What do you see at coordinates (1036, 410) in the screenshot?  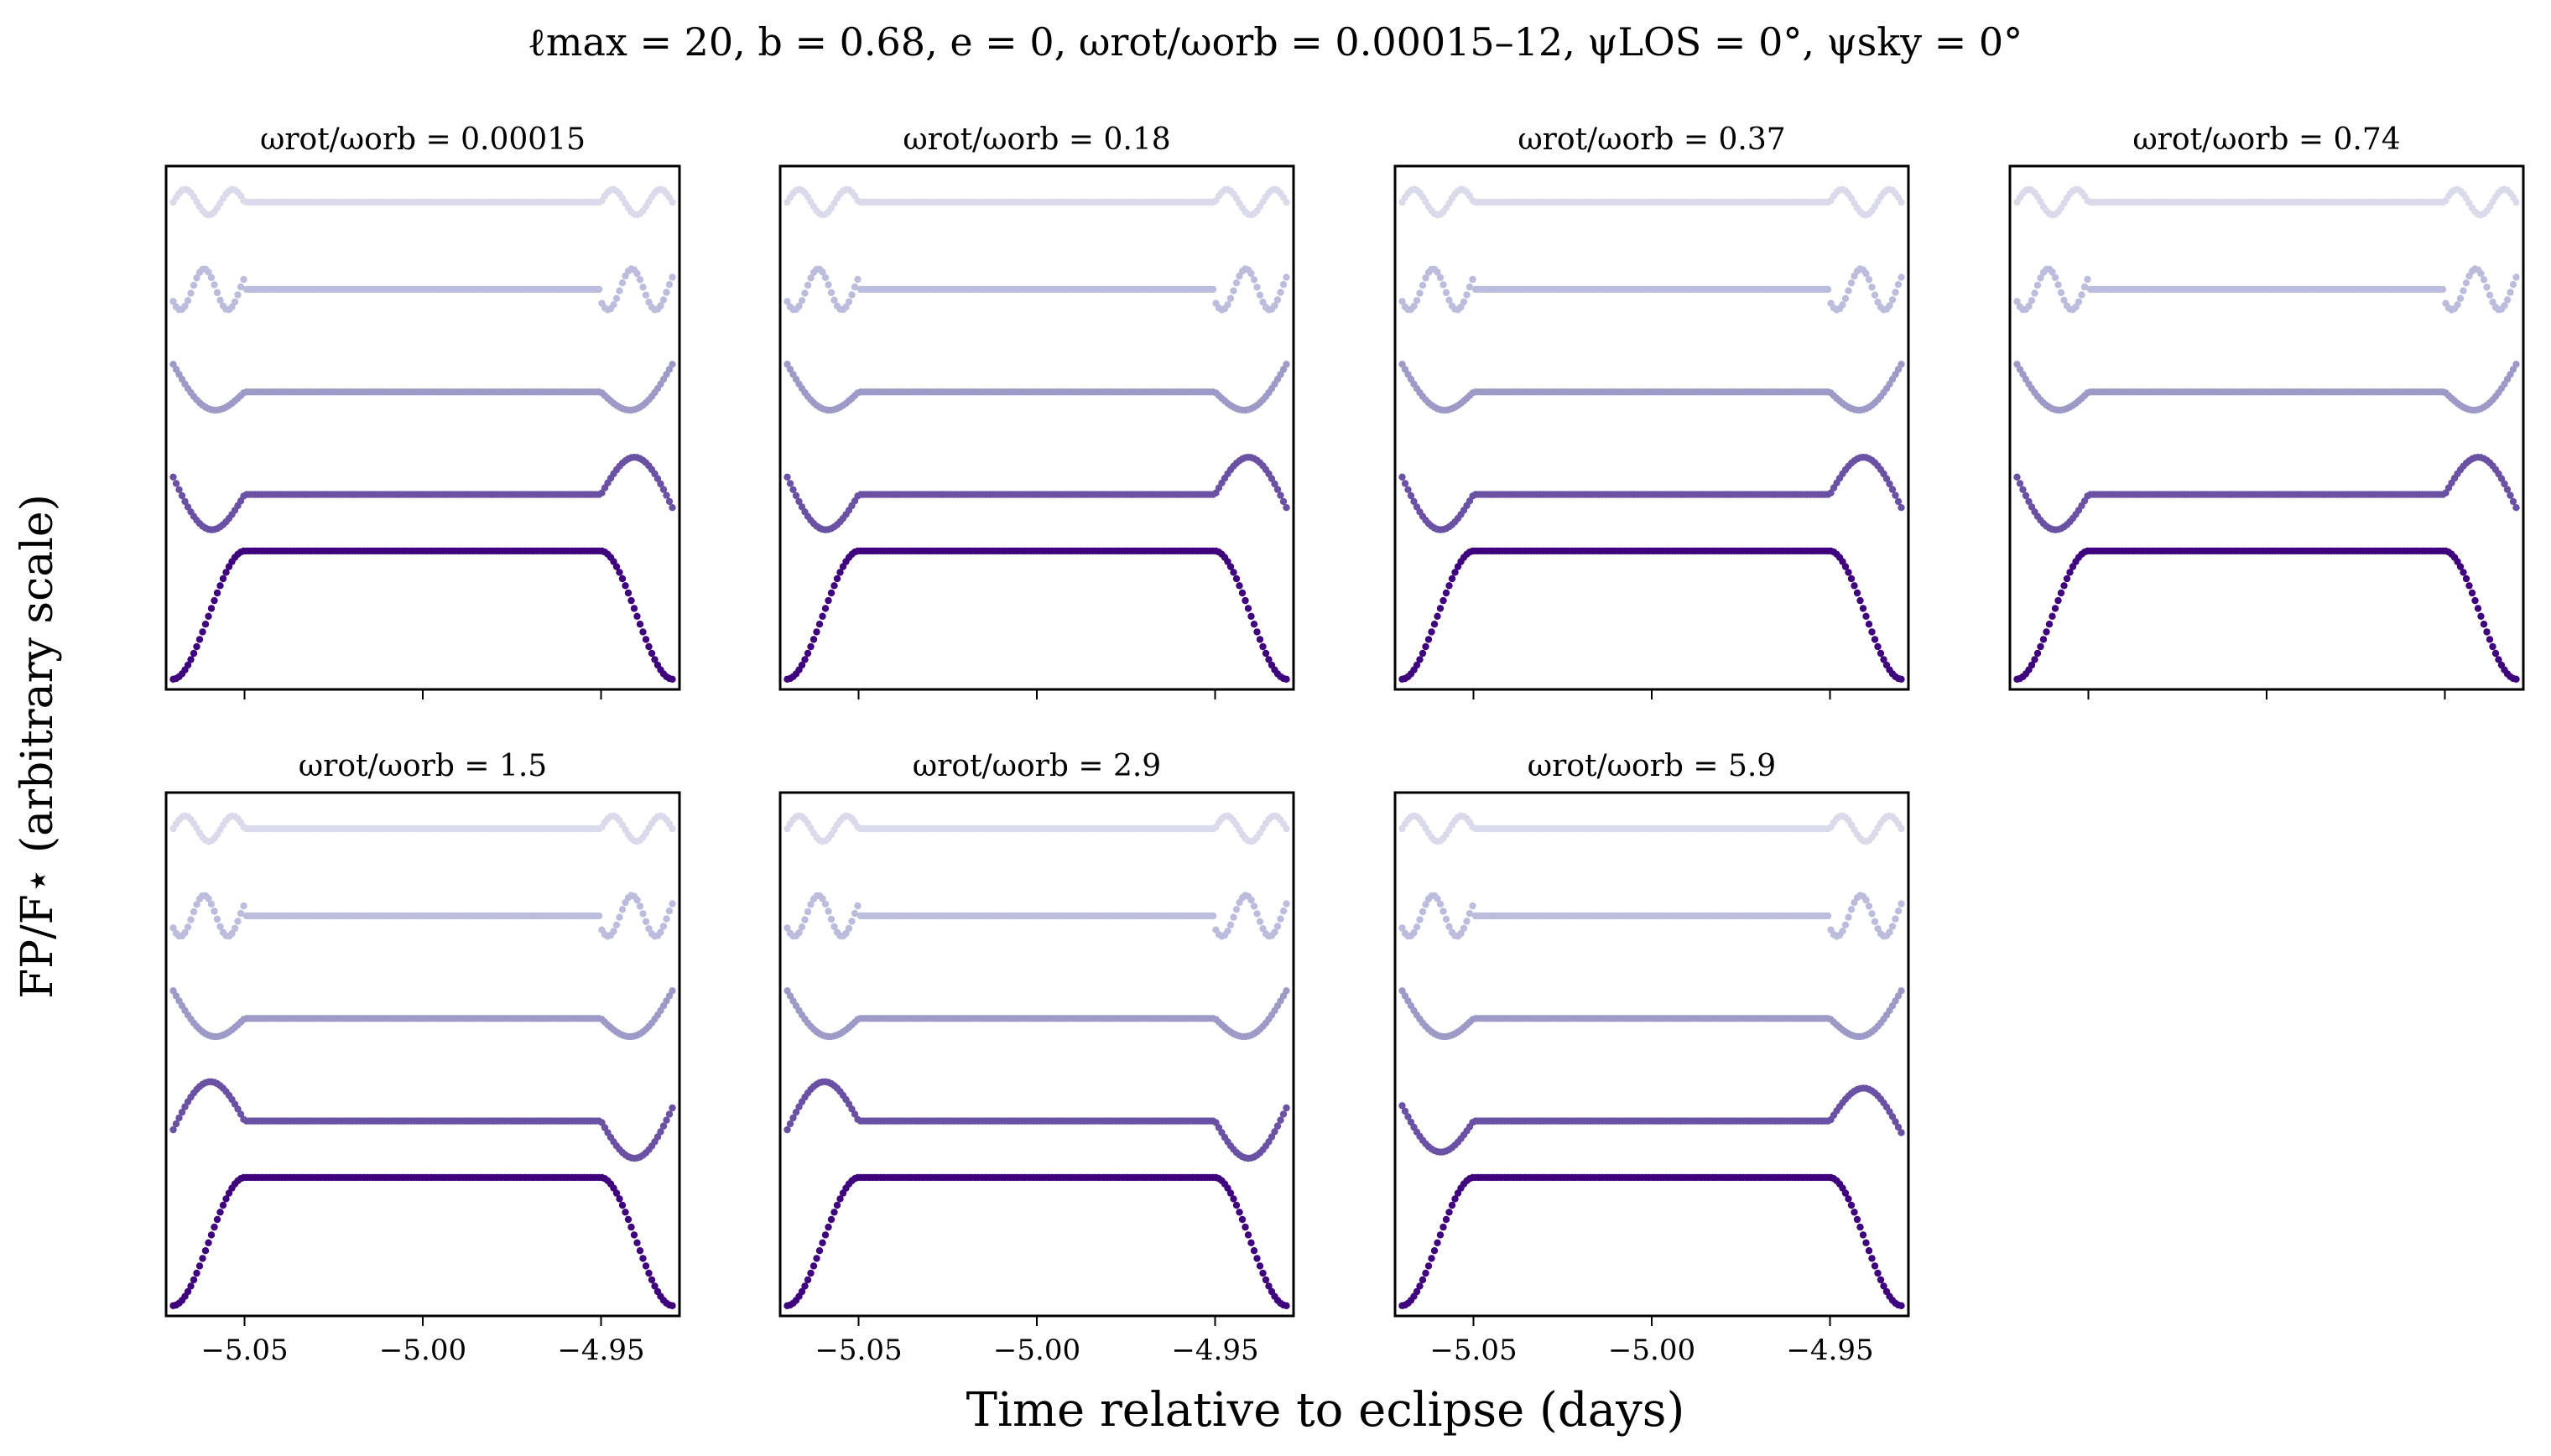 I see `panel-2: ωrot/ωorb = 0.18` at bounding box center [1036, 410].